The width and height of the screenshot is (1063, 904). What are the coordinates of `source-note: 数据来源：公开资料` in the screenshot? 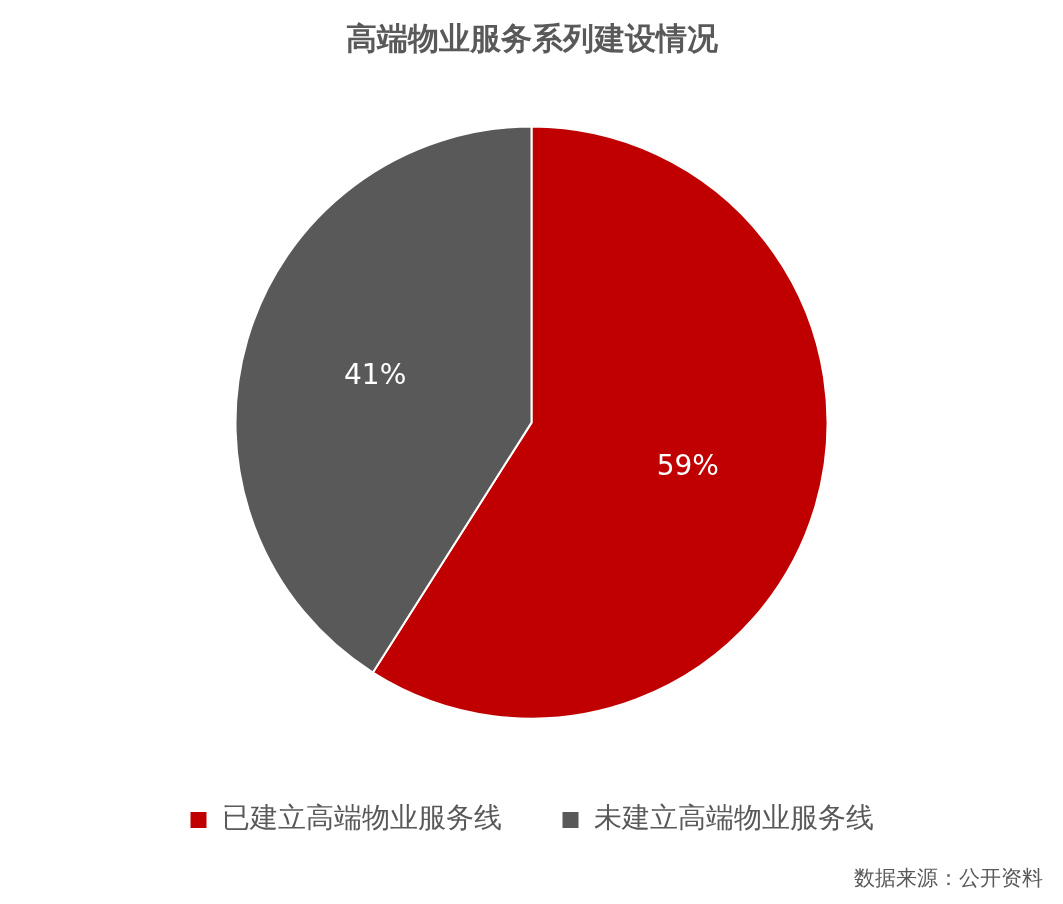 It's located at (948, 878).